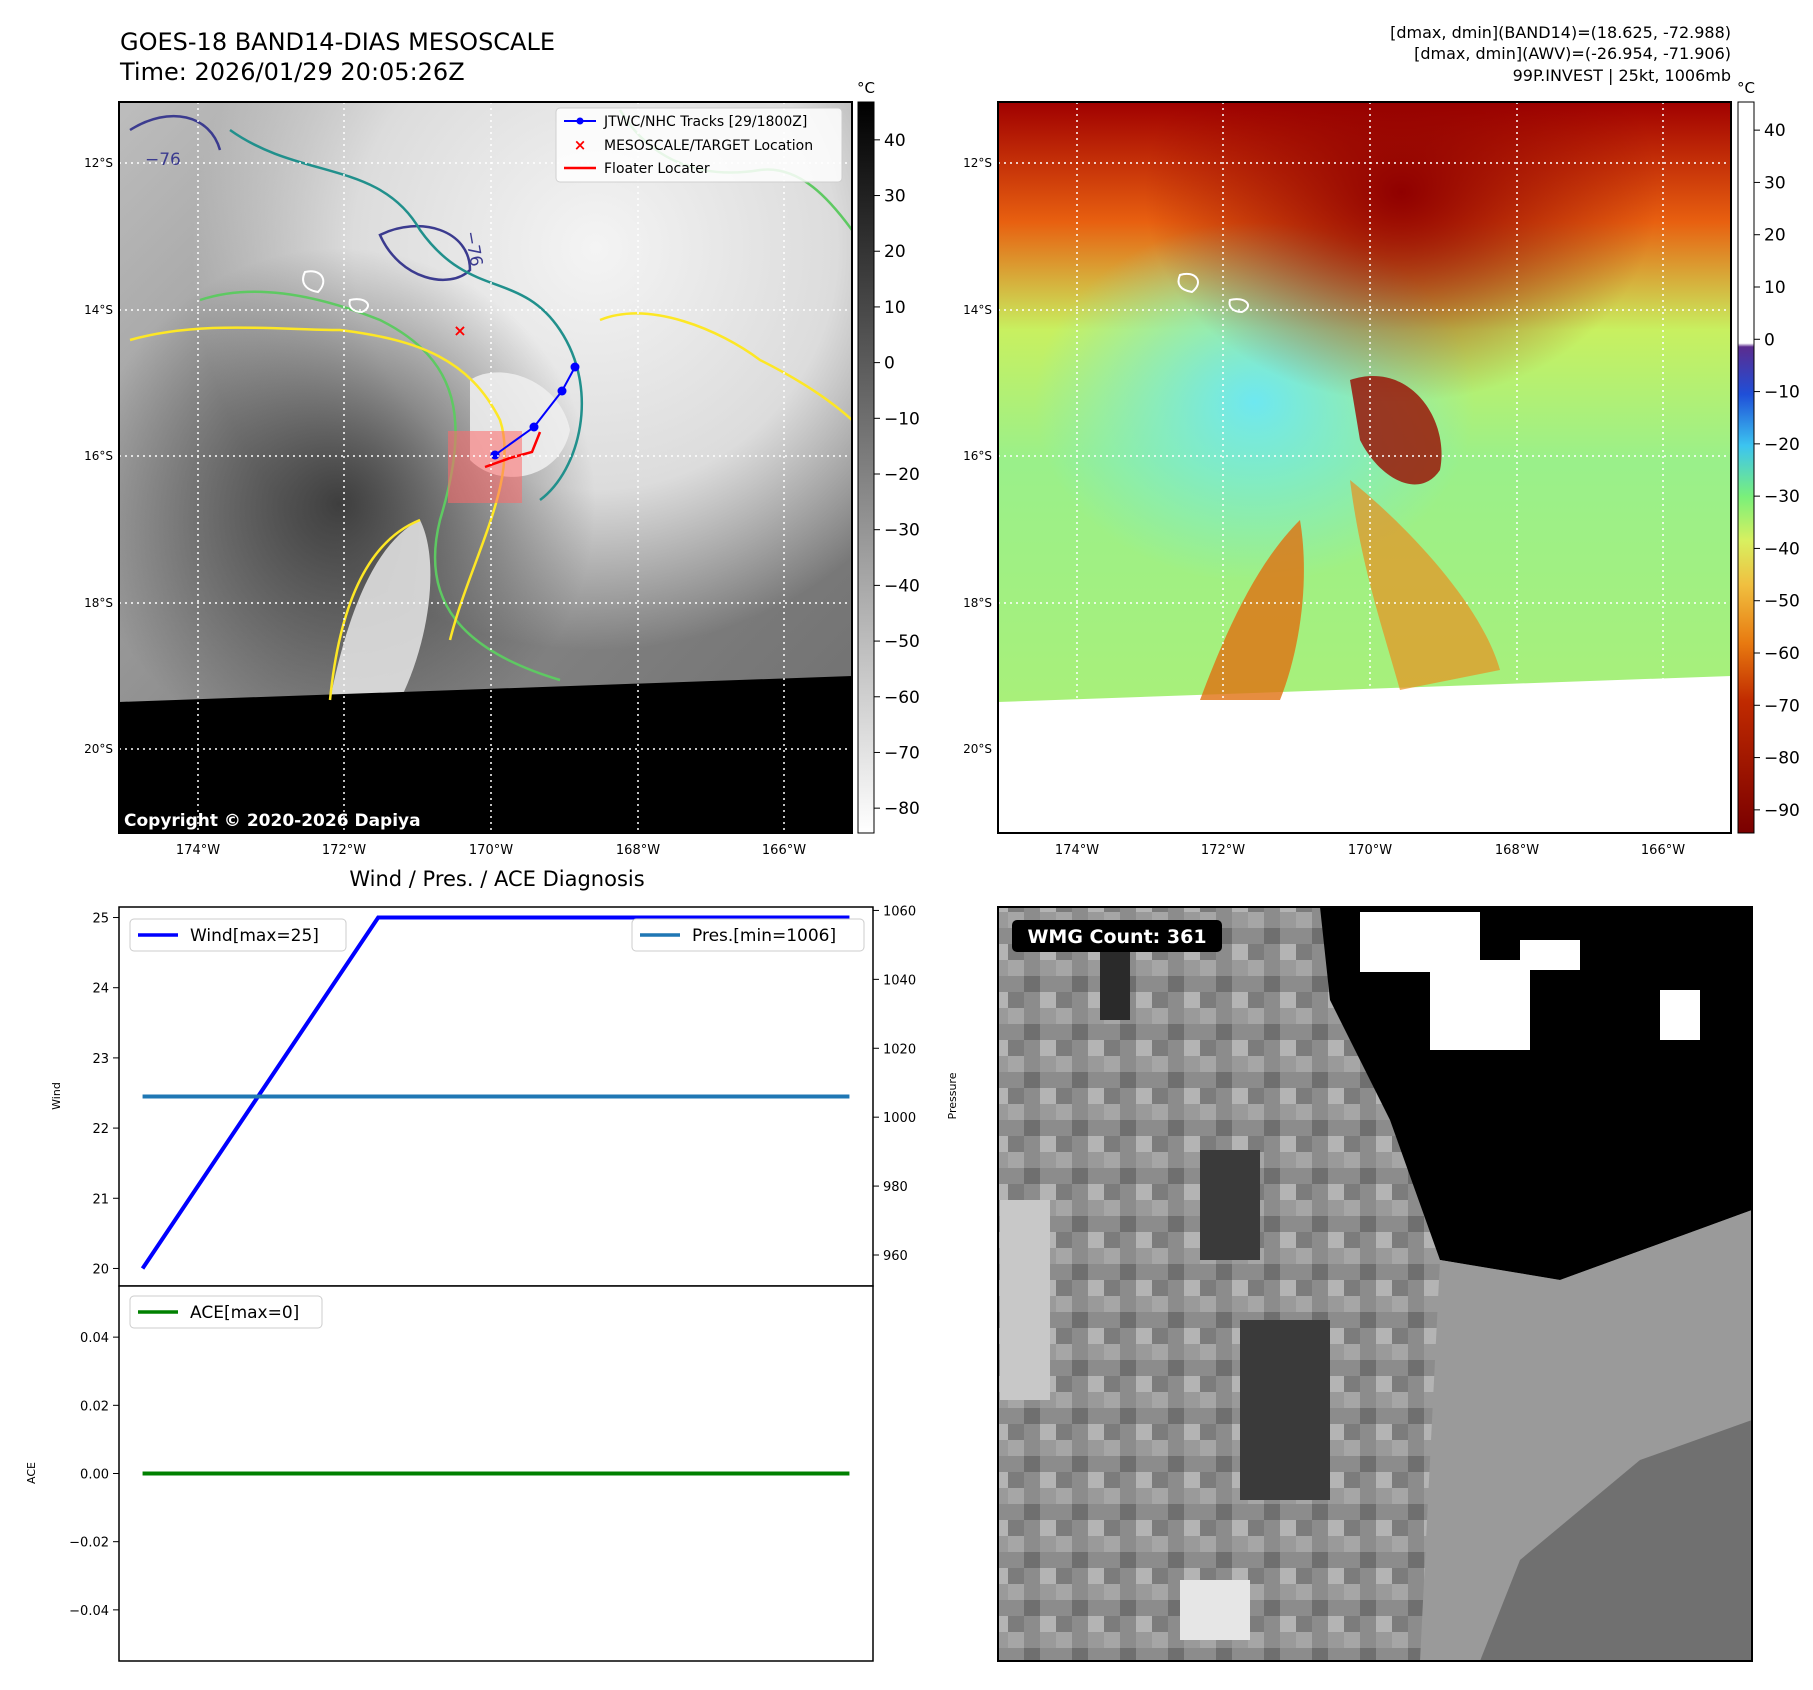 This screenshot has height=1690, width=1813. Describe the element at coordinates (98, 456) in the screenshot. I see `lat-label-ir: 16°S` at that location.